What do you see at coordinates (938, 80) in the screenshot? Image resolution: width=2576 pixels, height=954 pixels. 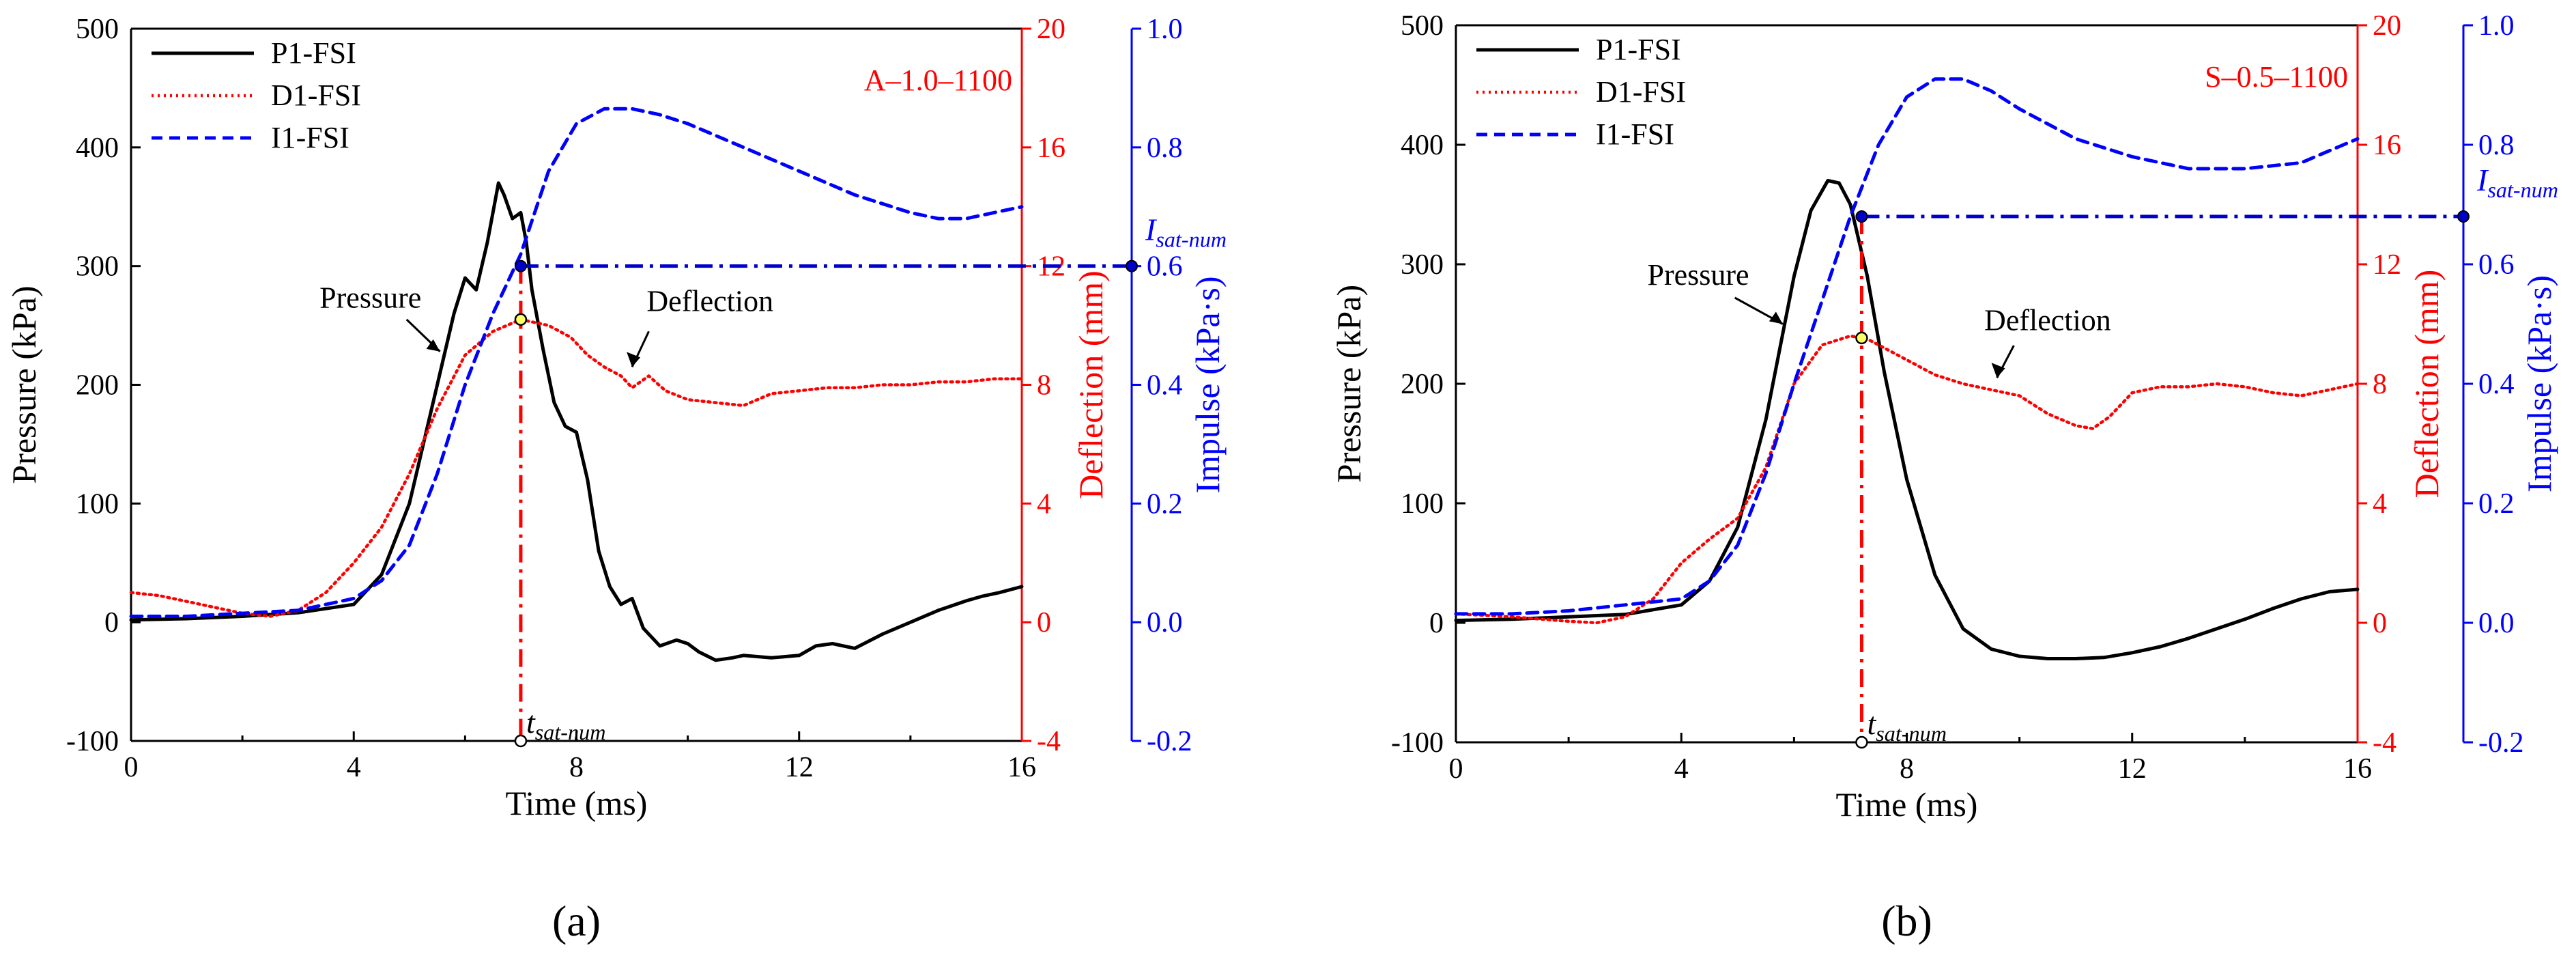 I see `case-code-label: A–1.0–1100` at bounding box center [938, 80].